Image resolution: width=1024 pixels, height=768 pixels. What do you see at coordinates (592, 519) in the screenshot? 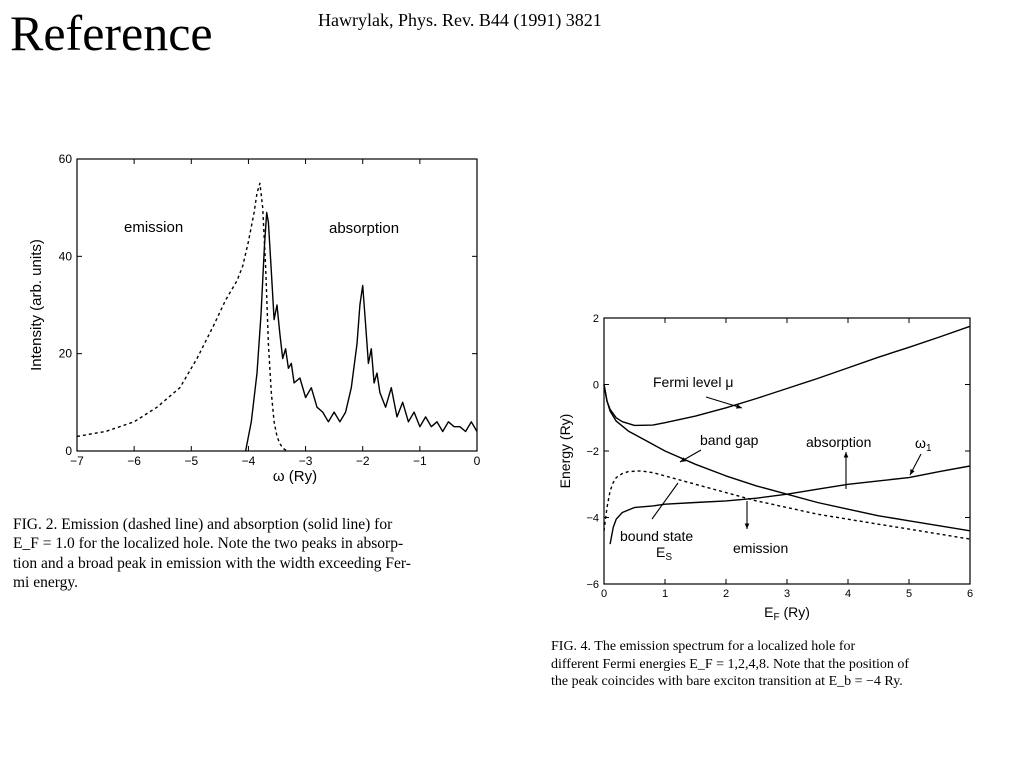
I see `y-tick-label: −4` at bounding box center [592, 519].